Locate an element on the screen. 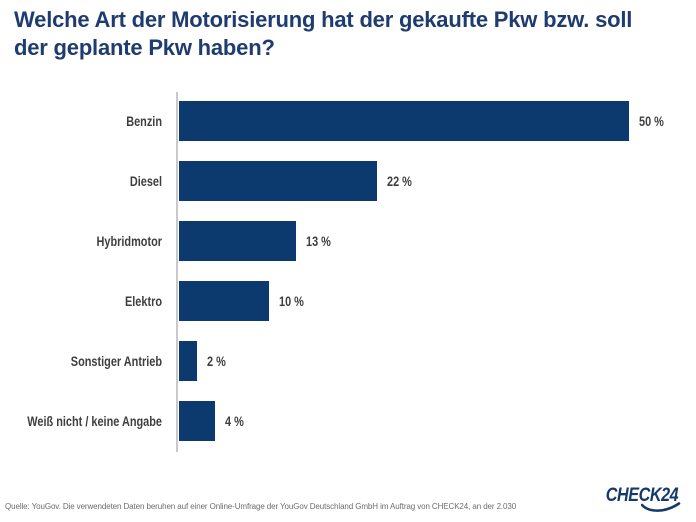  bar-row: Sonstiger Antrieb 2 % is located at coordinates (348, 361).